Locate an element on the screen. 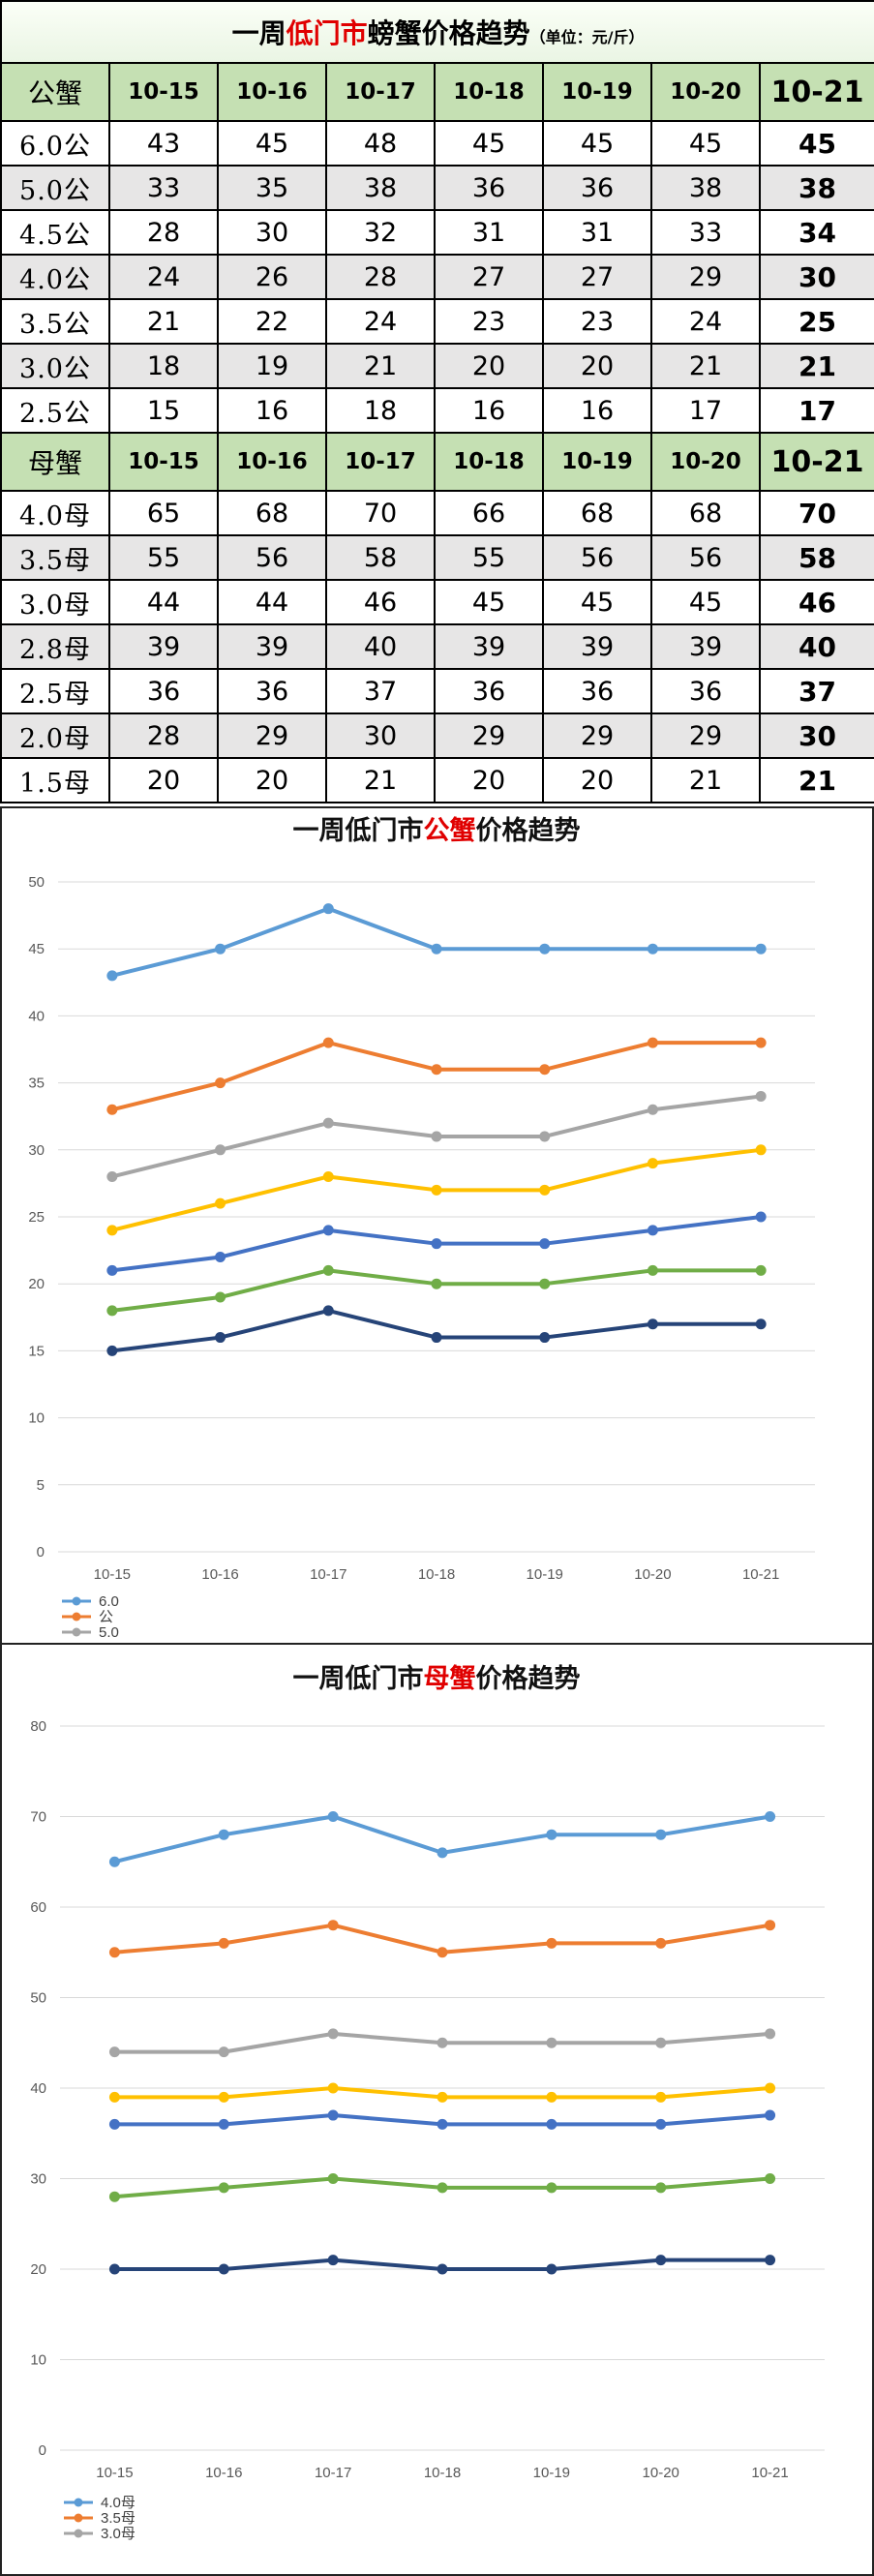 The image size is (874, 2576). table-row: 2.5母 36 36 37 36 36 36 37 is located at coordinates (437, 691).